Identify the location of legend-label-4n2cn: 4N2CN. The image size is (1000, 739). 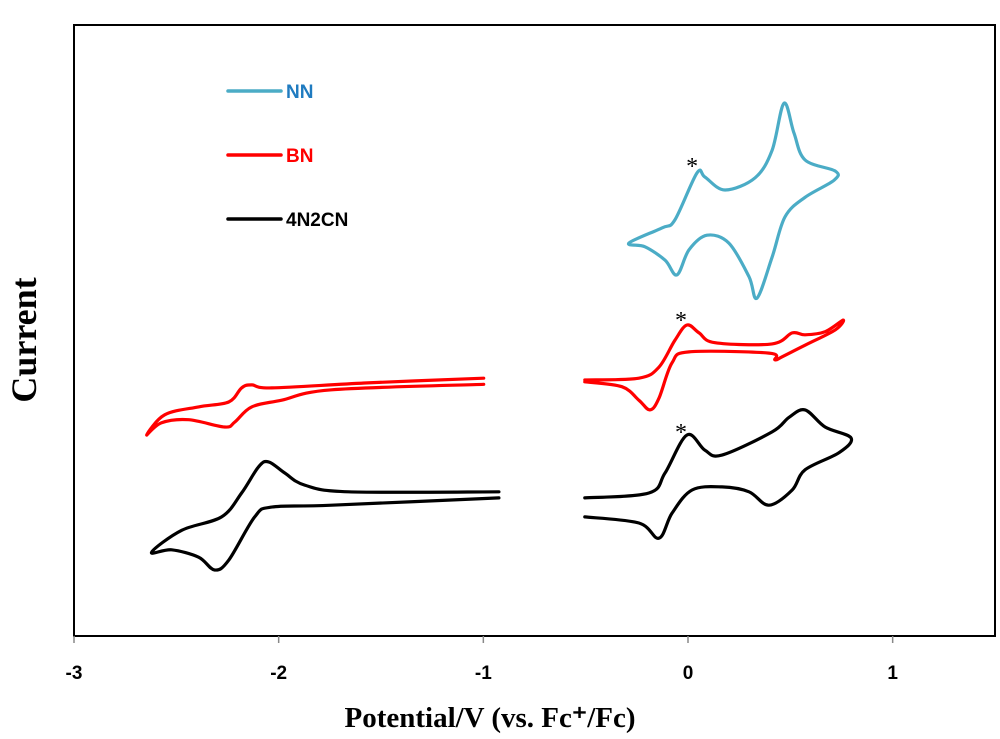
(317, 220).